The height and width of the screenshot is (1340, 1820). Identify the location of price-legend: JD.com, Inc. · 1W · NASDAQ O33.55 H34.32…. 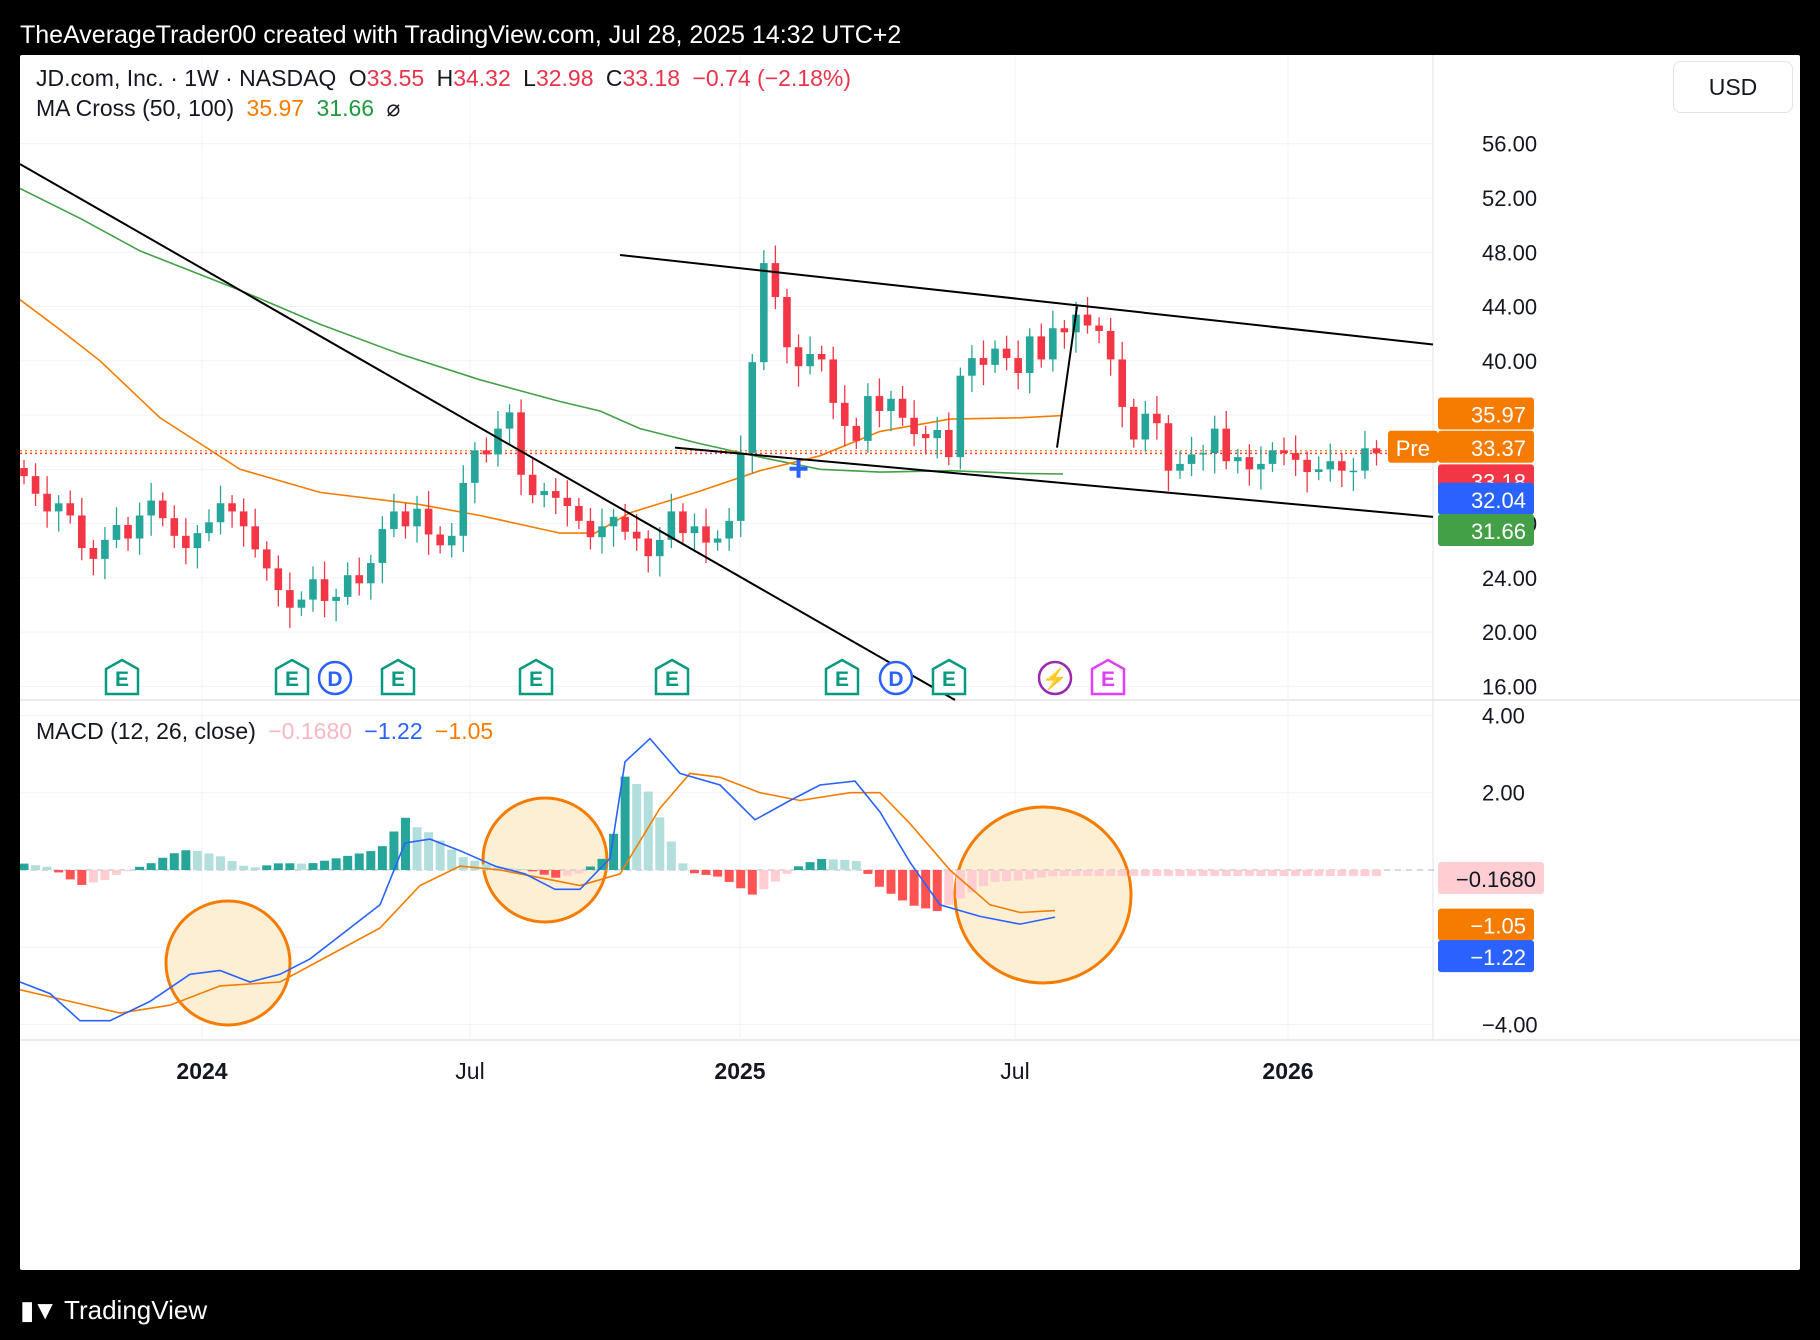
(446, 78).